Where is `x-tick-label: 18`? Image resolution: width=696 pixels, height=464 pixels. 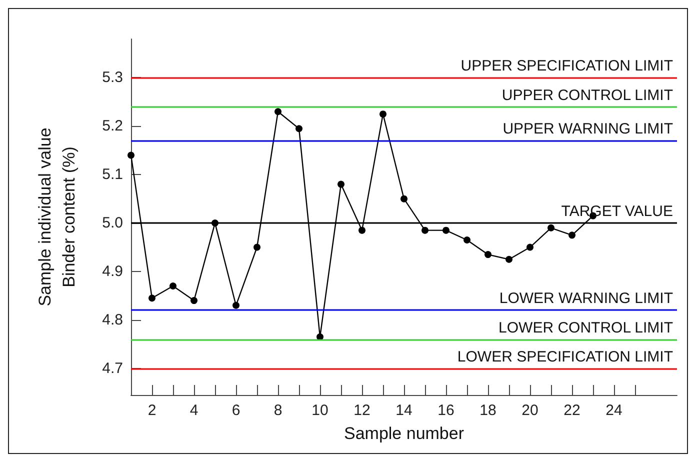 x-tick-label: 18 is located at coordinates (488, 410).